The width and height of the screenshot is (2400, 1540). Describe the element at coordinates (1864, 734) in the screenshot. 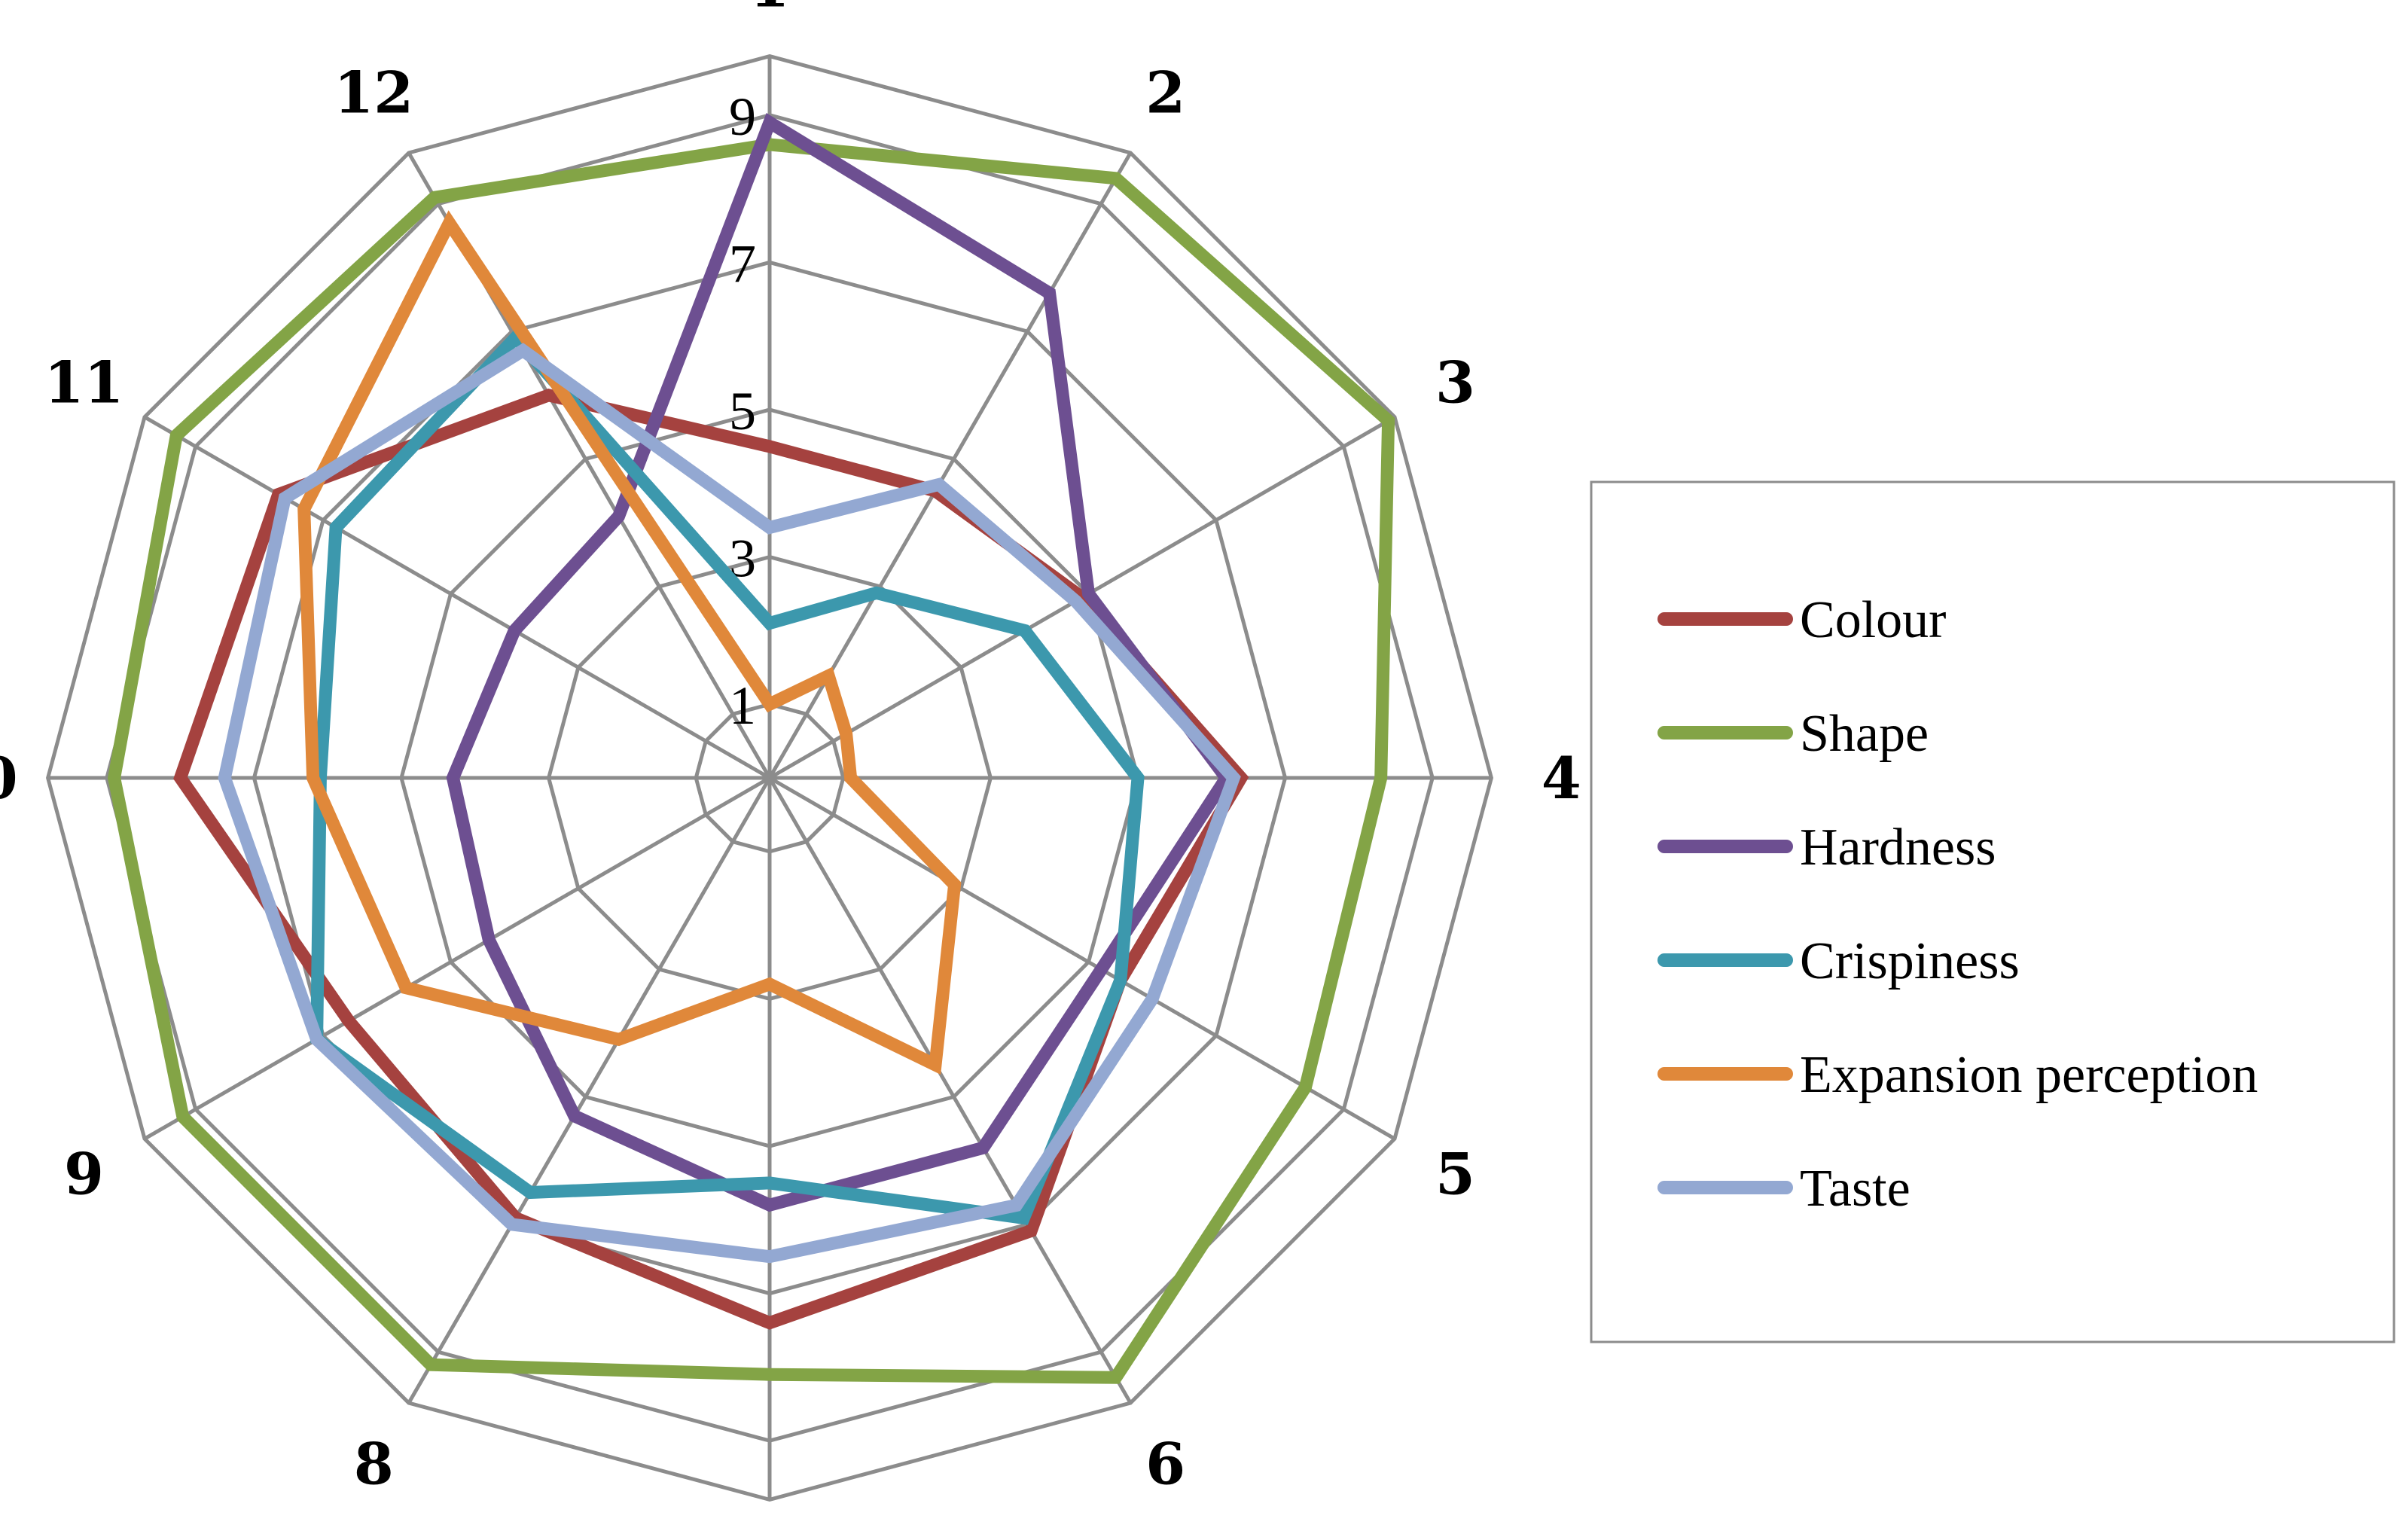

I see `legend-label: Shape` at that location.